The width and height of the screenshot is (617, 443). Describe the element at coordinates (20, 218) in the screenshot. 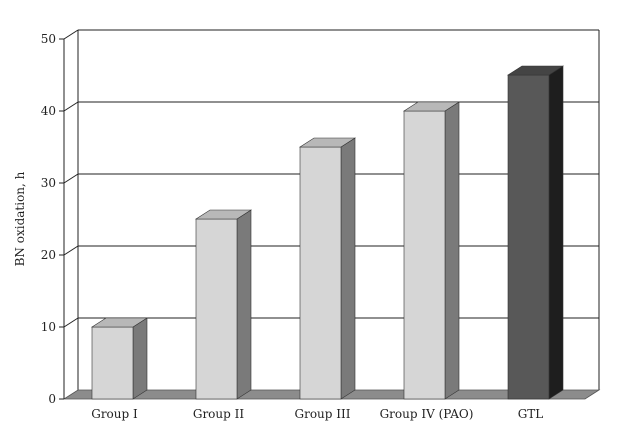

I see `y-axis-title: BN oxidation, h` at that location.